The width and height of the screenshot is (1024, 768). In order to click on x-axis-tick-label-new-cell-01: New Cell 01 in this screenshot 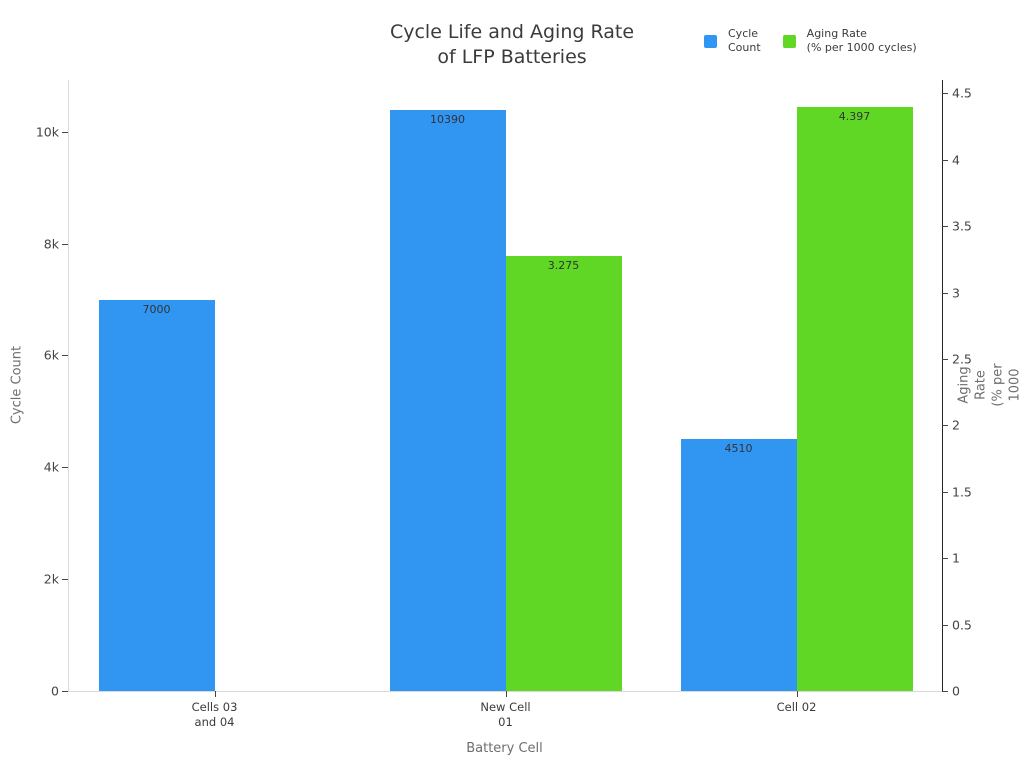, I will do `click(505, 714)`.